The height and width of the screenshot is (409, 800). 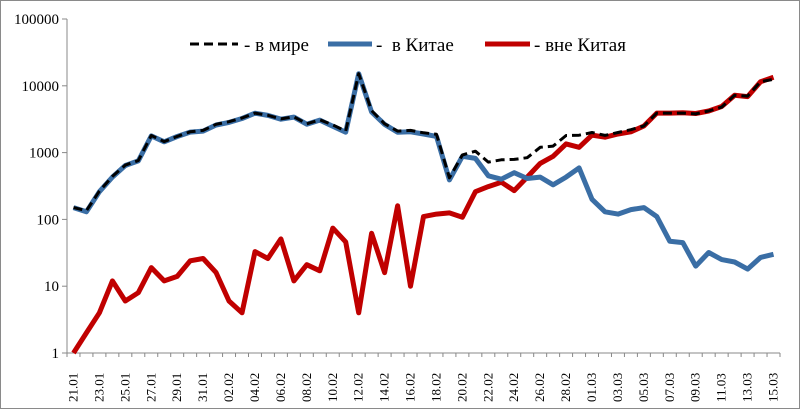 What do you see at coordinates (44, 154) in the screenshot?
I see `y-tick-label: 1000` at bounding box center [44, 154].